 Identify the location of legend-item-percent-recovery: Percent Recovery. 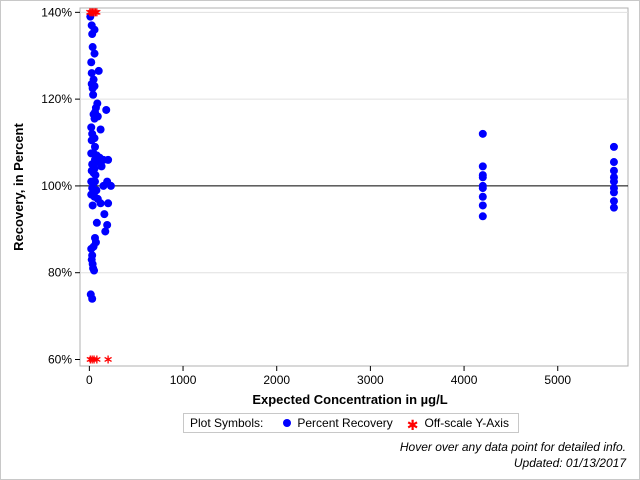
(345, 423).